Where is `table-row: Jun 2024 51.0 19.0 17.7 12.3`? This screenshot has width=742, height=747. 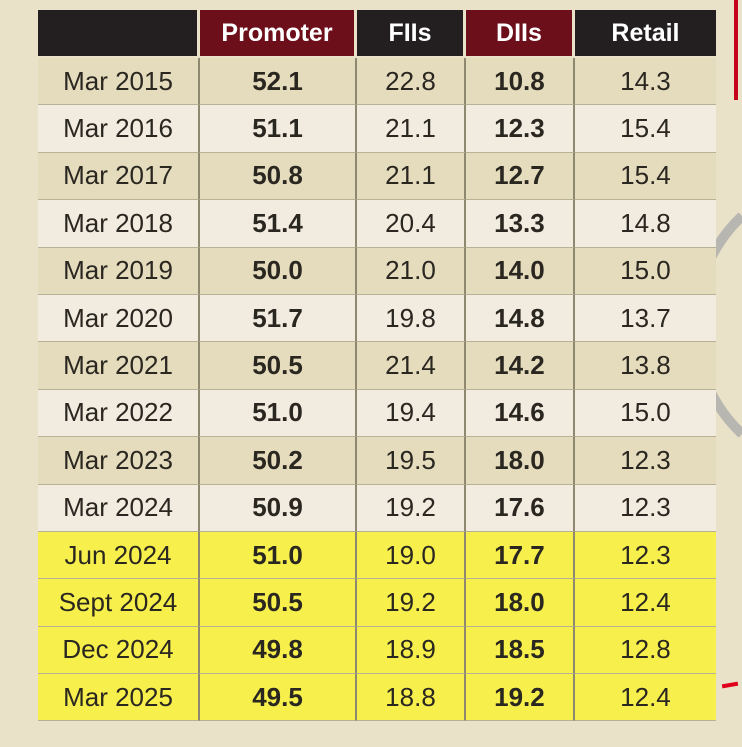 table-row: Jun 2024 51.0 19.0 17.7 12.3 is located at coordinates (377, 555).